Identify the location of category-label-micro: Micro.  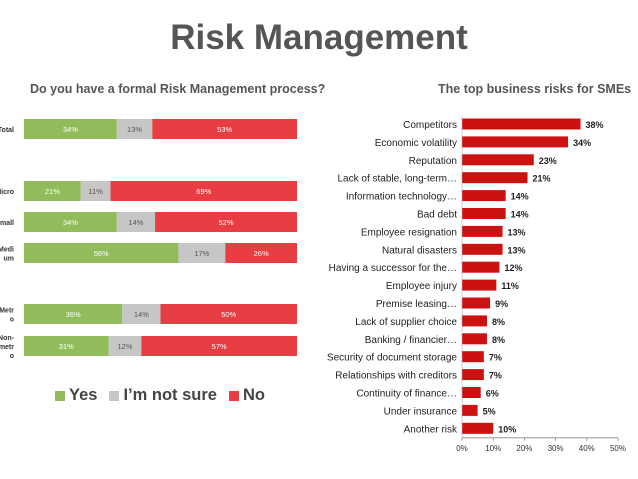
(7, 192).